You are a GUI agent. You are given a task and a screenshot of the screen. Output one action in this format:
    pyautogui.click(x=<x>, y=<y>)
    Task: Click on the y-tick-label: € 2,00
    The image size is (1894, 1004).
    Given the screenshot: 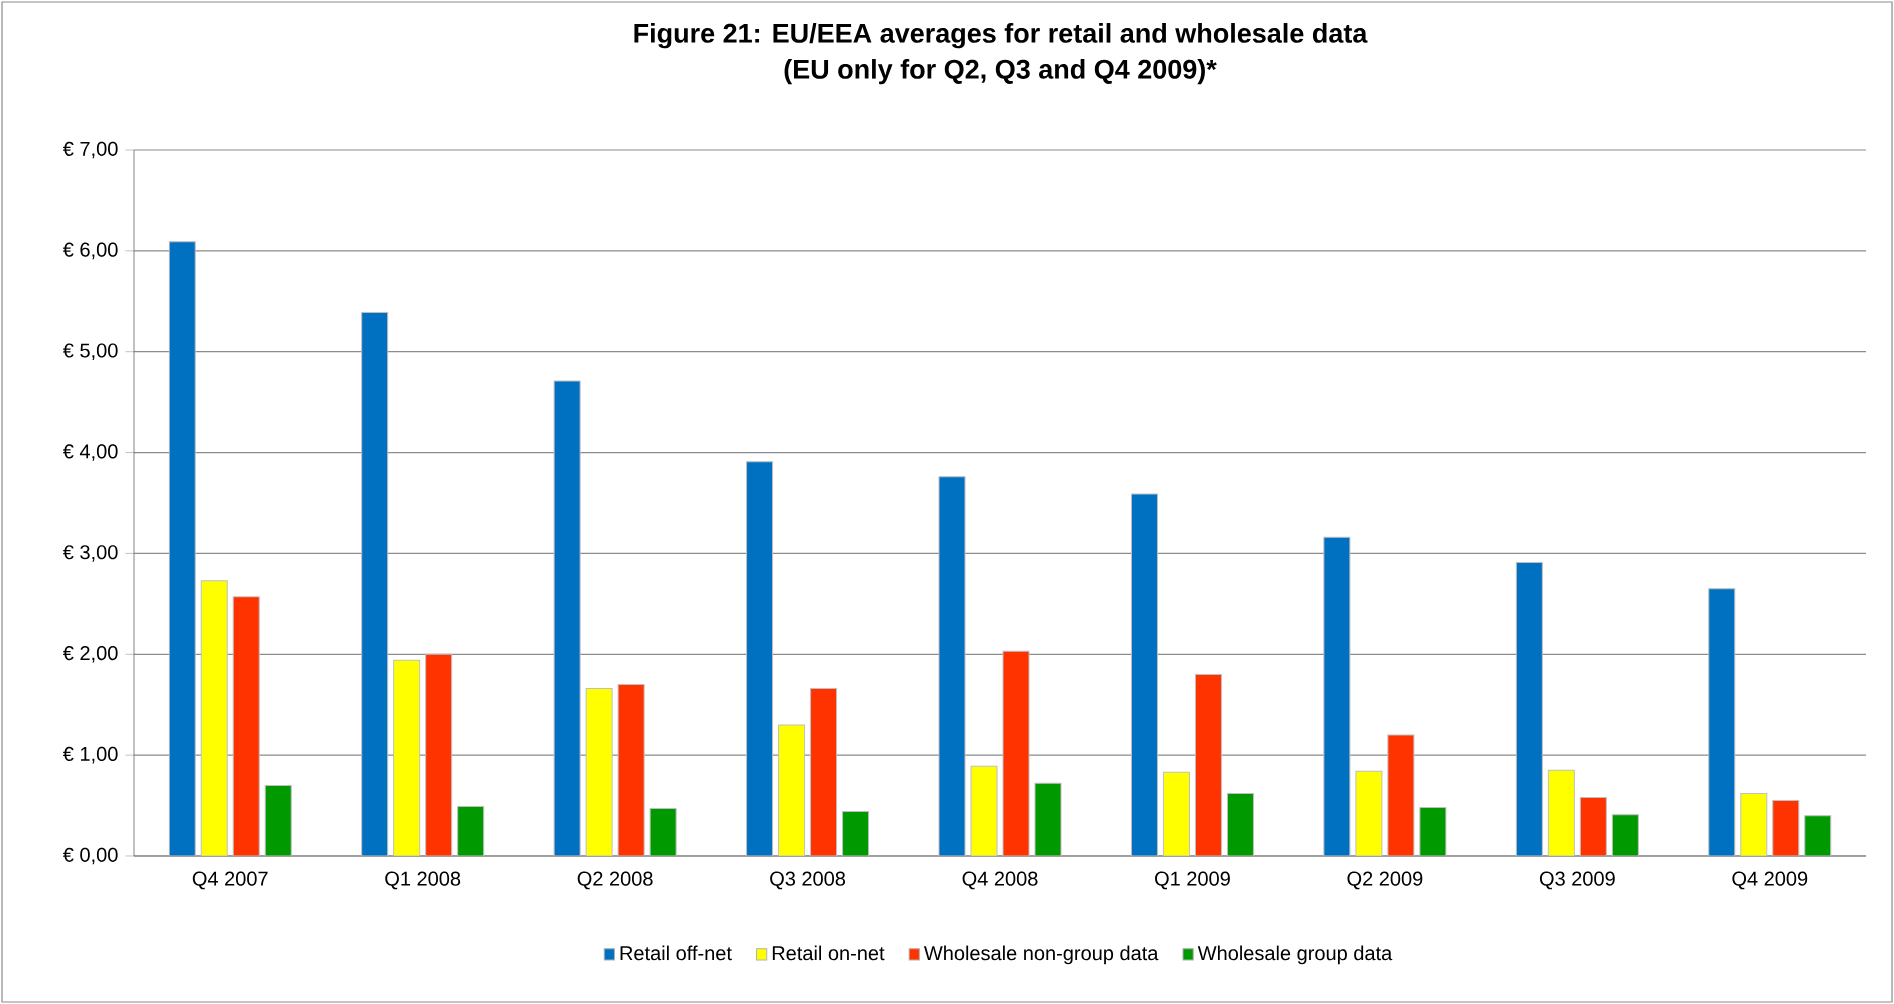 What is the action you would take?
    pyautogui.click(x=90, y=654)
    